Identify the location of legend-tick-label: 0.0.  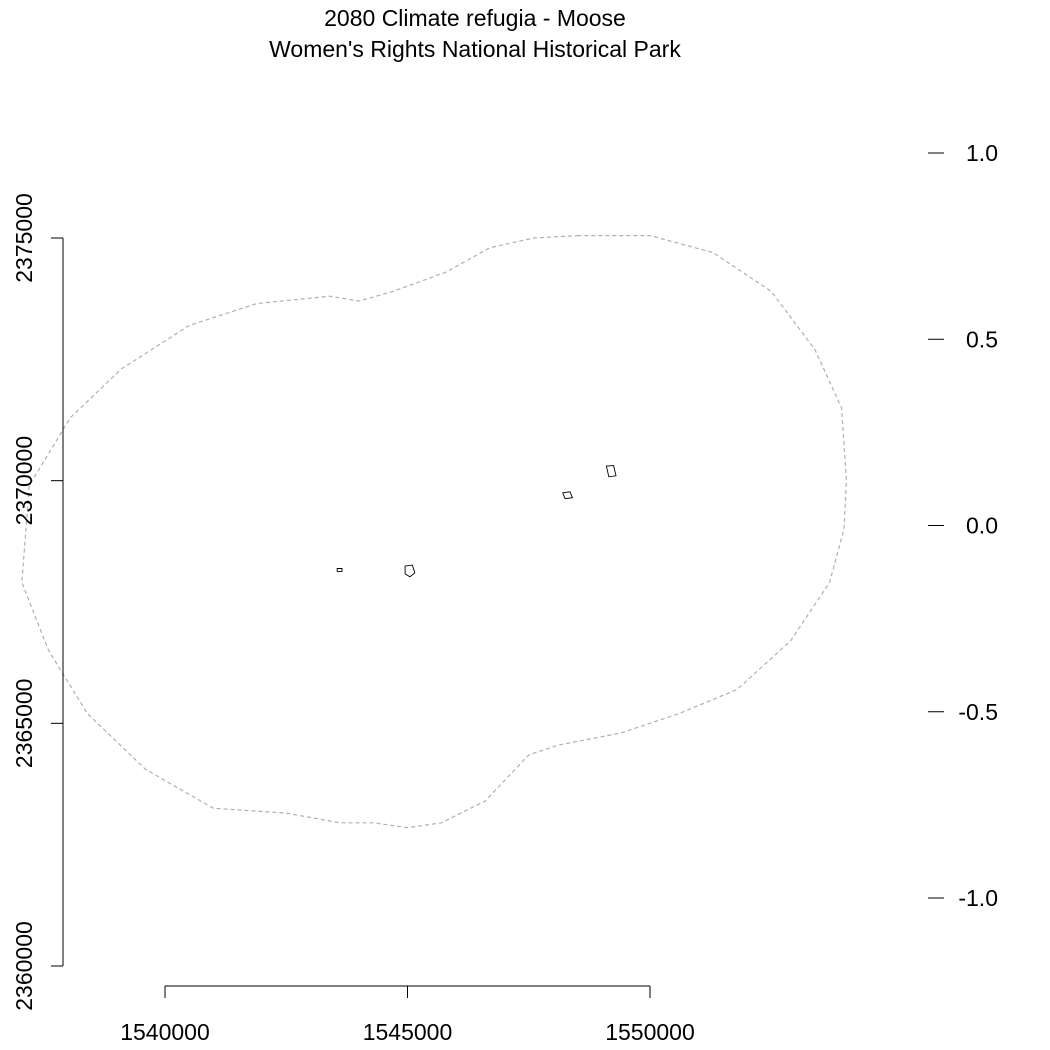
(982, 526).